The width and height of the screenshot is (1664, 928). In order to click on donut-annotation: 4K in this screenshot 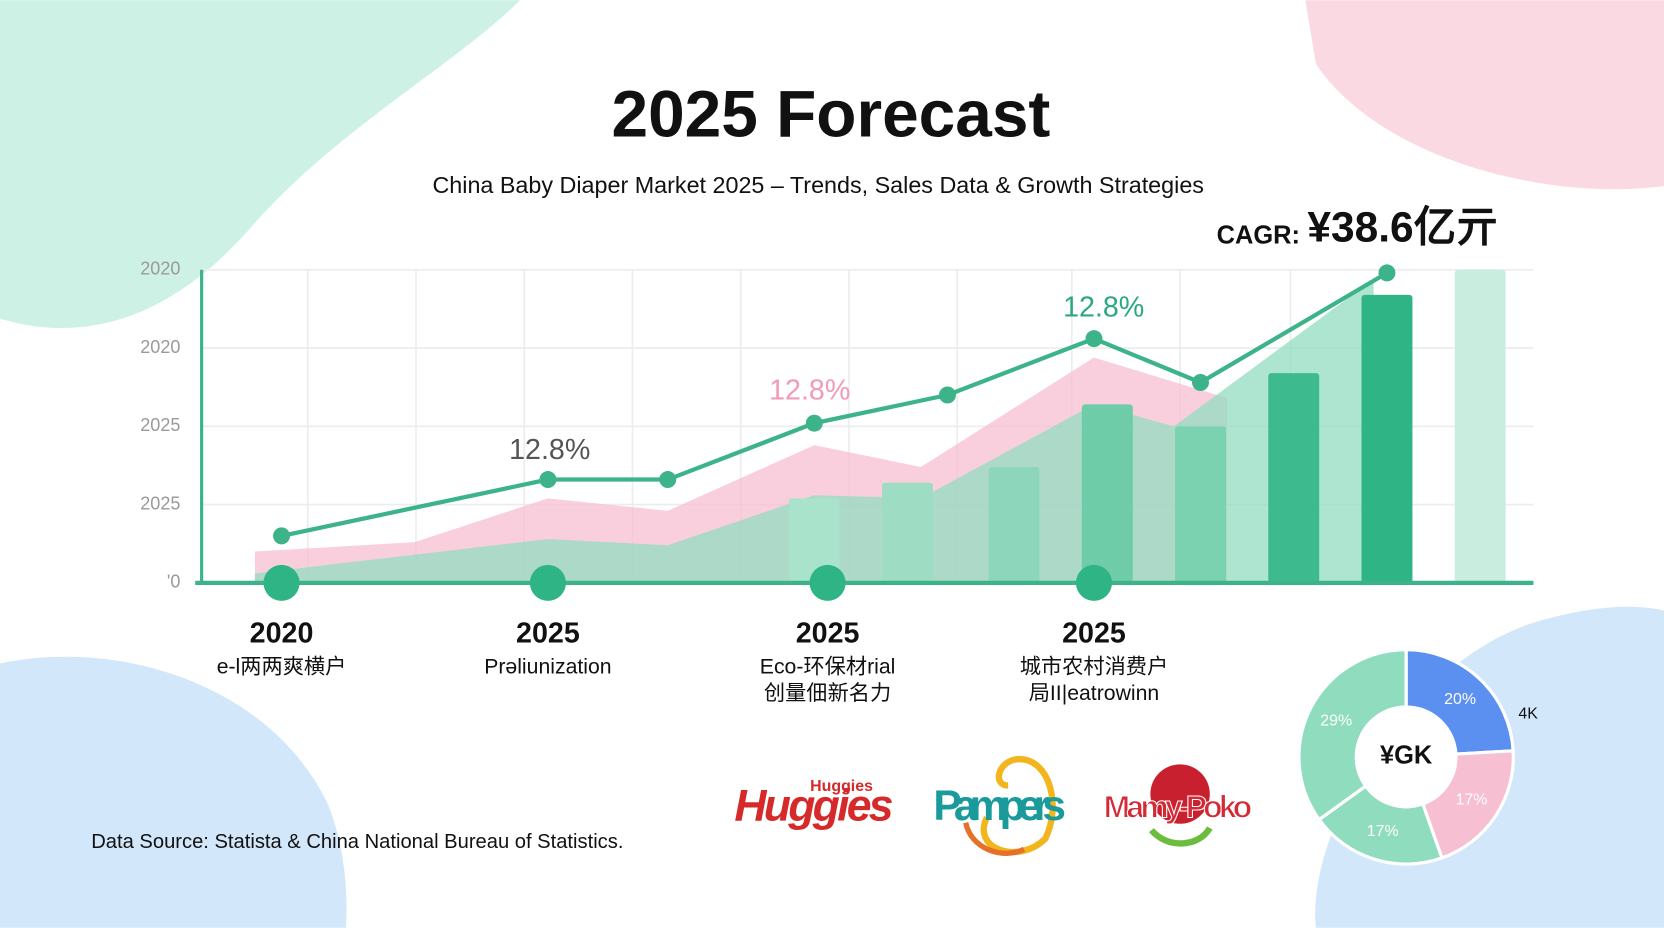, I will do `click(1528, 714)`.